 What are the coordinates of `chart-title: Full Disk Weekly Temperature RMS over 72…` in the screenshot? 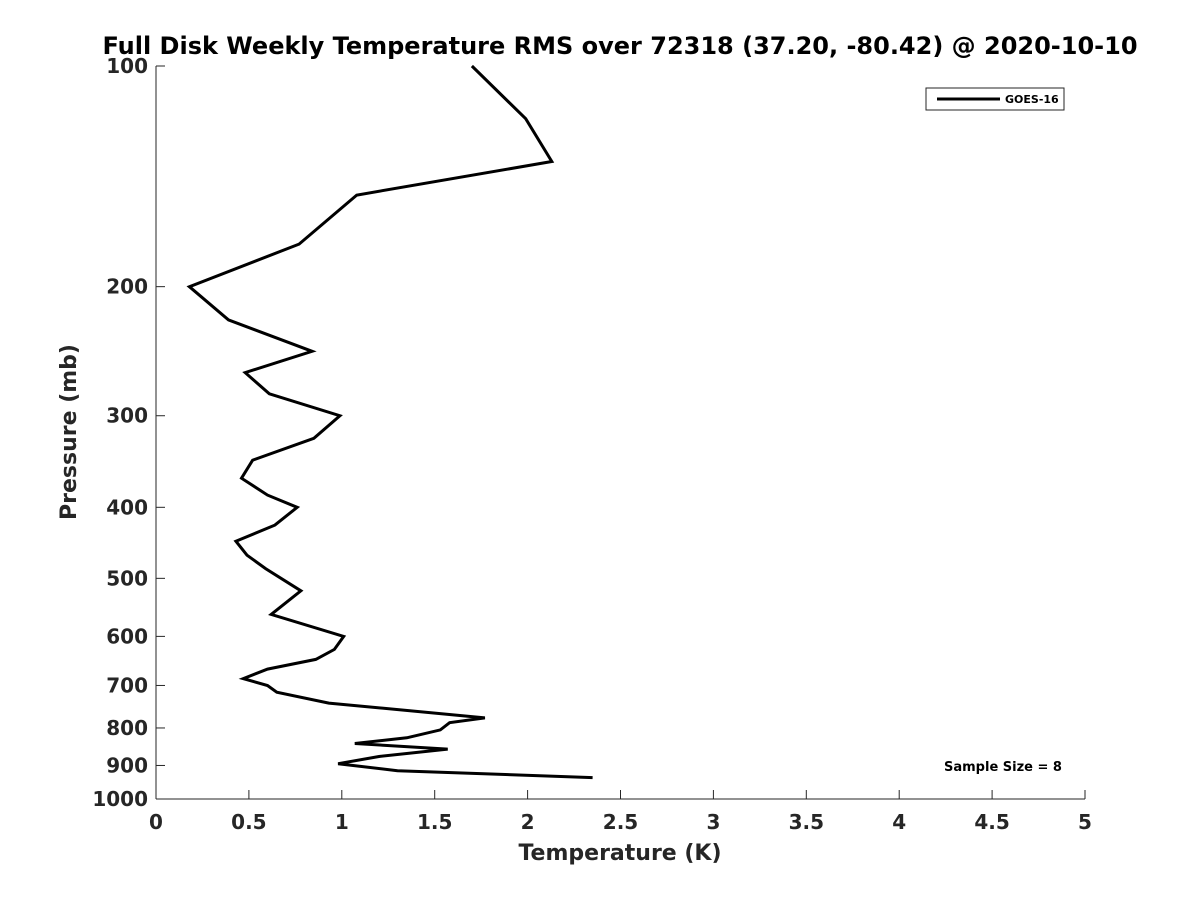 It's located at (619, 46).